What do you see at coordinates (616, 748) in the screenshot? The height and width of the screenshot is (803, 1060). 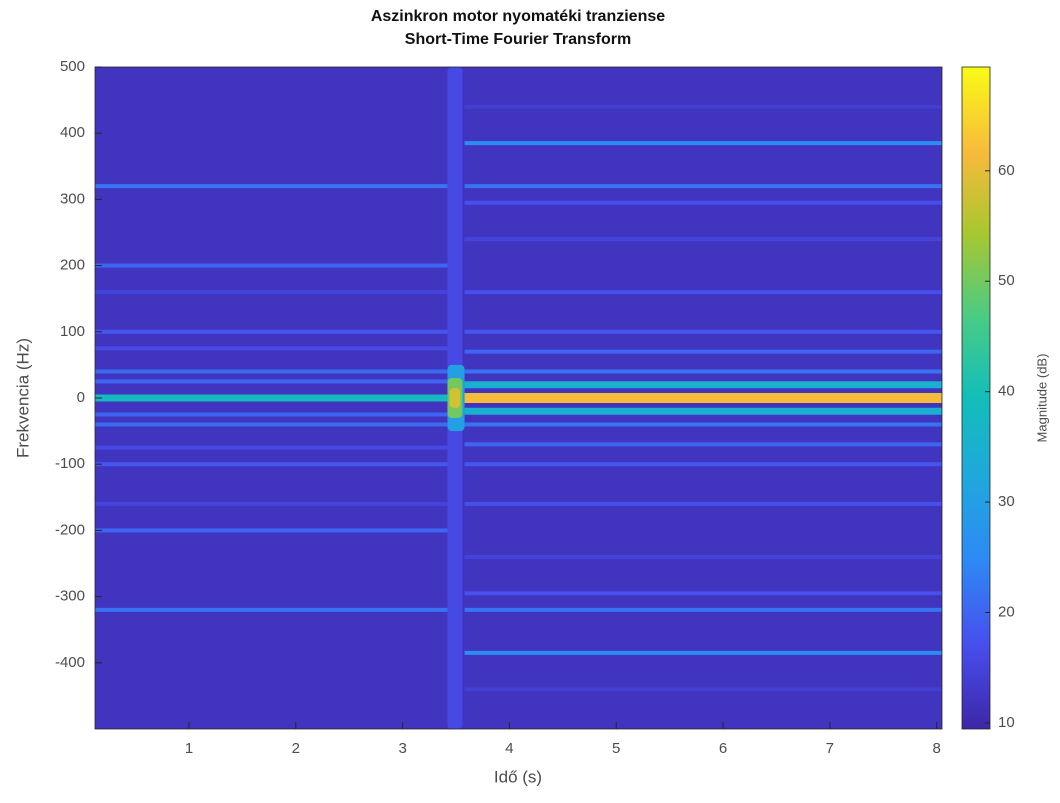 I see `x-tick-label: 5` at bounding box center [616, 748].